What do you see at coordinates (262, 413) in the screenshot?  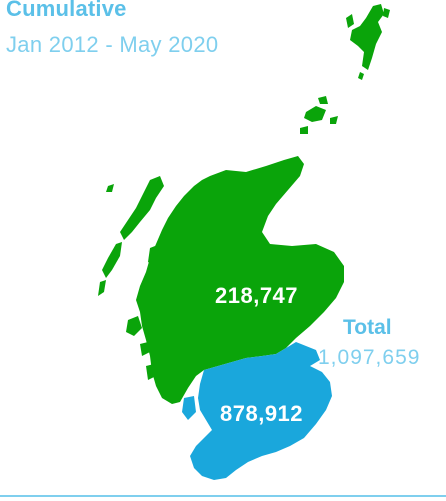 I see `region-value-south: 878,912` at bounding box center [262, 413].